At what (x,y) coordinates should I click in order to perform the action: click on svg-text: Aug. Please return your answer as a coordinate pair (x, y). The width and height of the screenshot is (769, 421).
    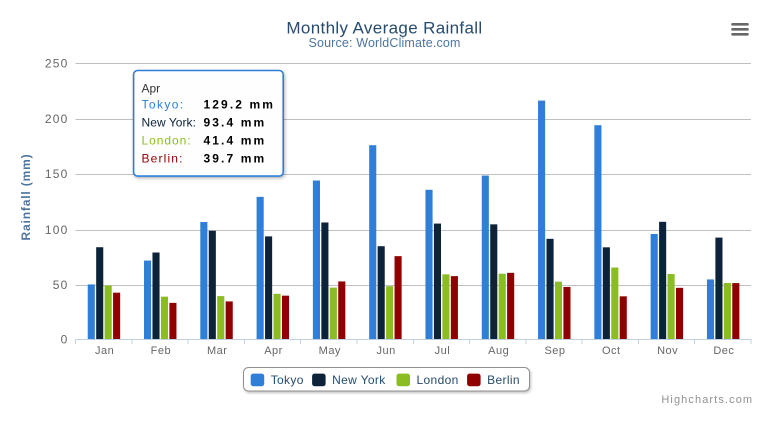
    Looking at the image, I should click on (498, 351).